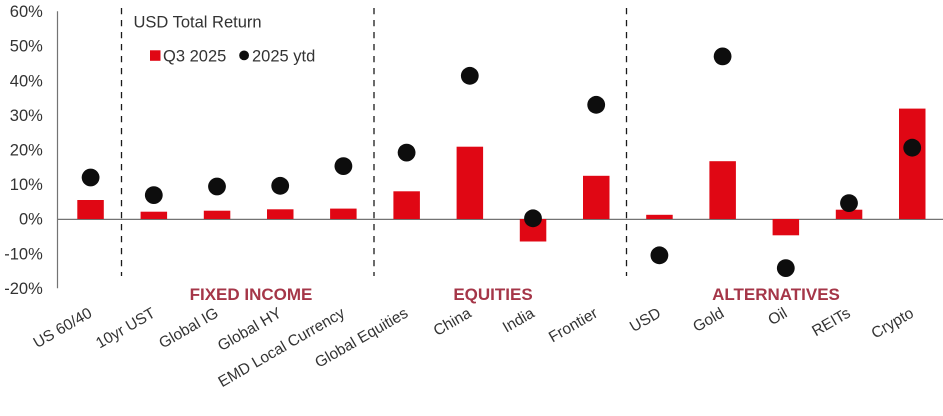  I want to click on svg-text: 2025 ytd, so click(283, 57).